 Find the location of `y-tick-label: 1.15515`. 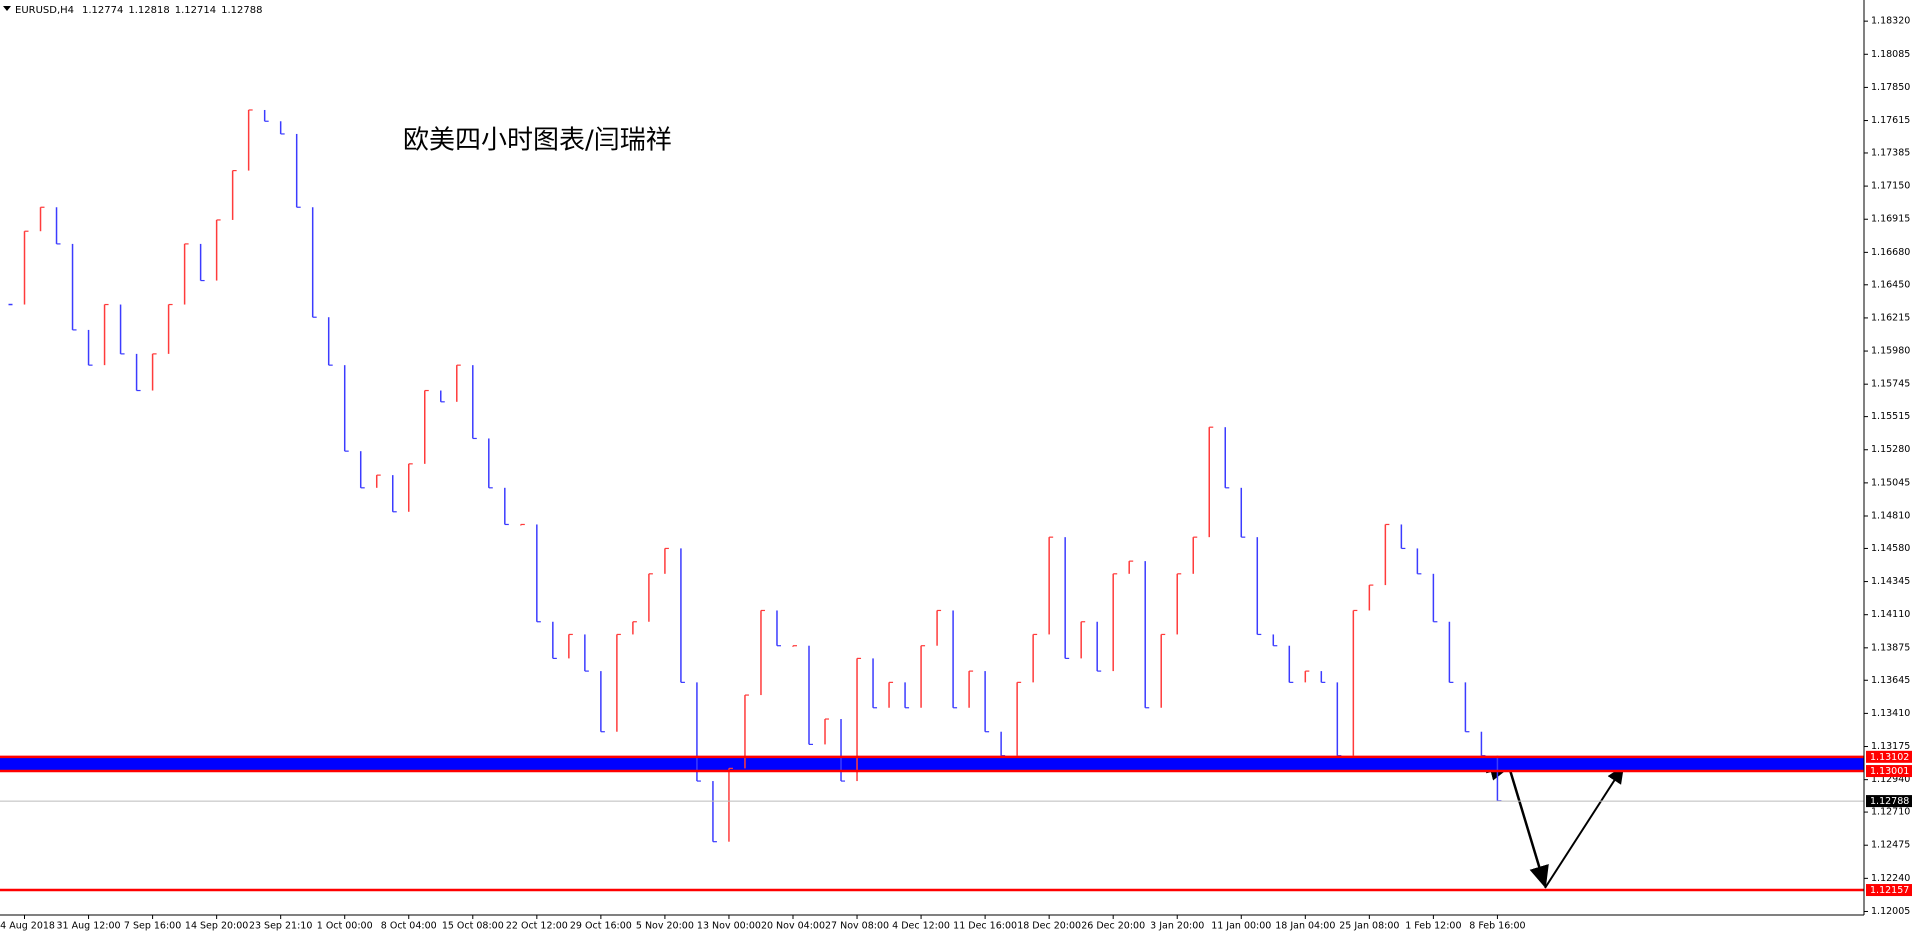

y-tick-label: 1.15515 is located at coordinates (1890, 416).